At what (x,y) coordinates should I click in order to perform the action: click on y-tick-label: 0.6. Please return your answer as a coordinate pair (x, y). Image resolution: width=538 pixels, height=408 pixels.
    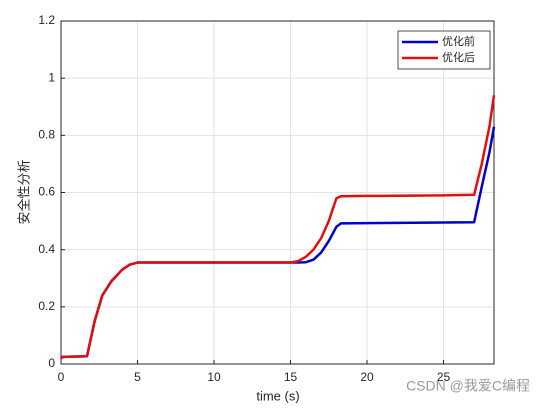
    Looking at the image, I should click on (46, 192).